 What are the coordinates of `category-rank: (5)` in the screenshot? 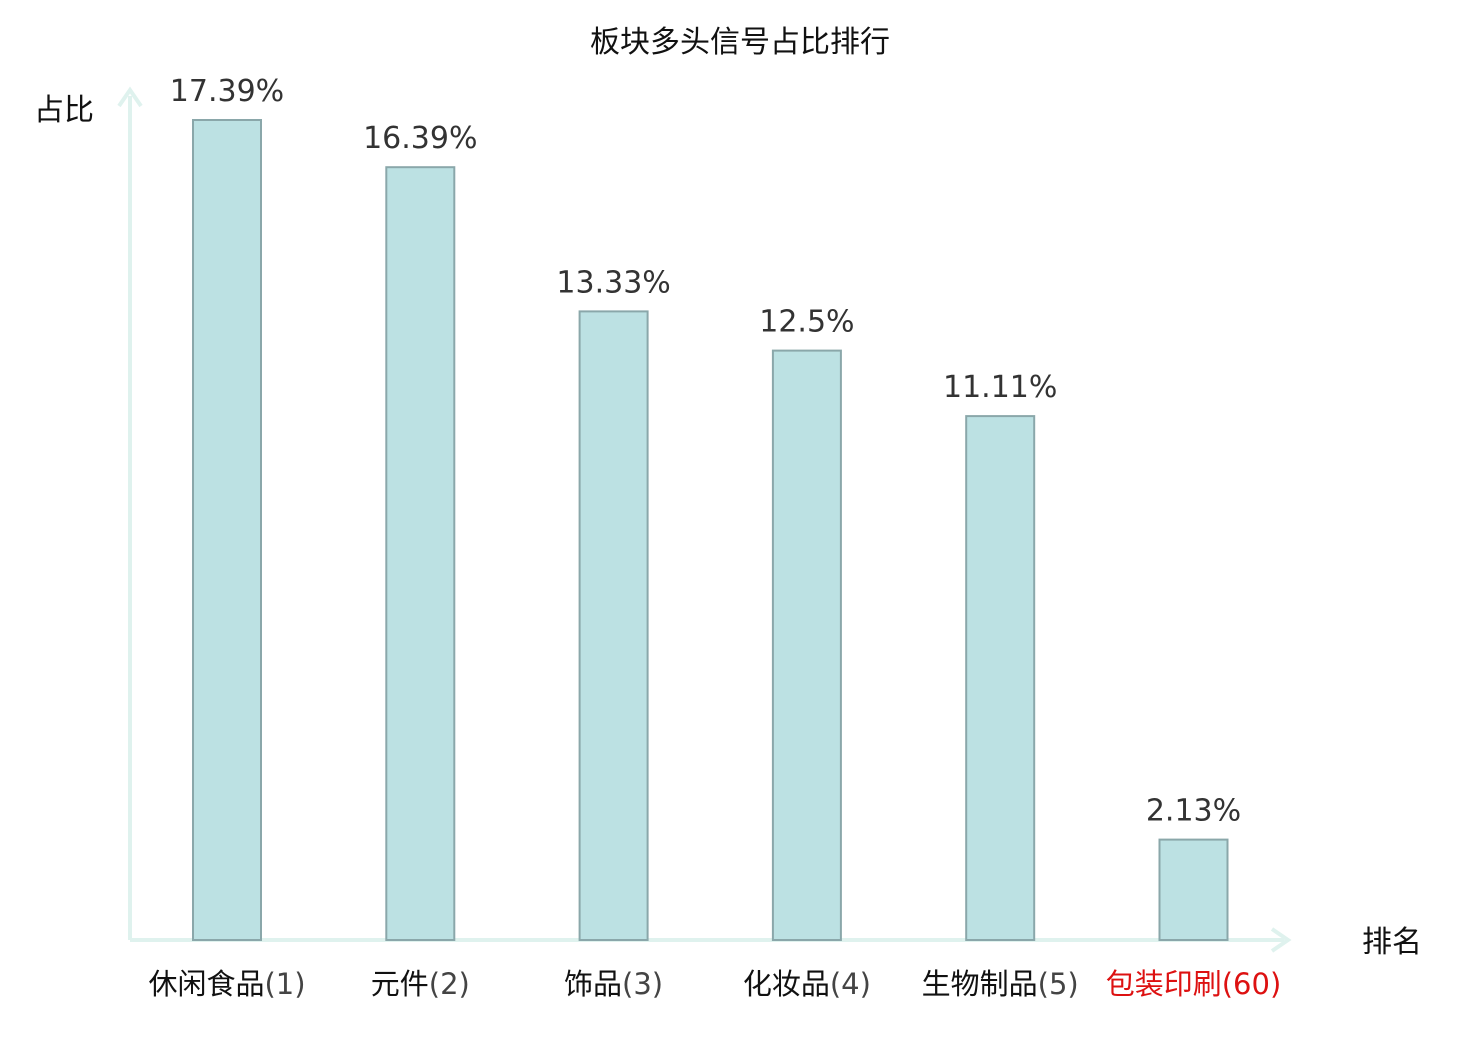 It's located at (1058, 984).